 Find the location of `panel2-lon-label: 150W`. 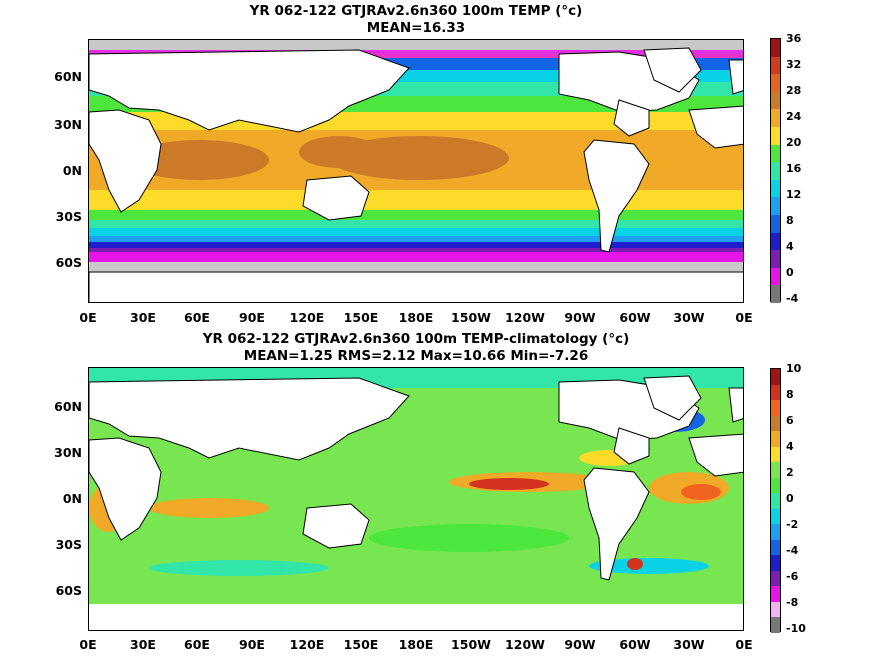

panel2-lon-label: 150W is located at coordinates (471, 644).